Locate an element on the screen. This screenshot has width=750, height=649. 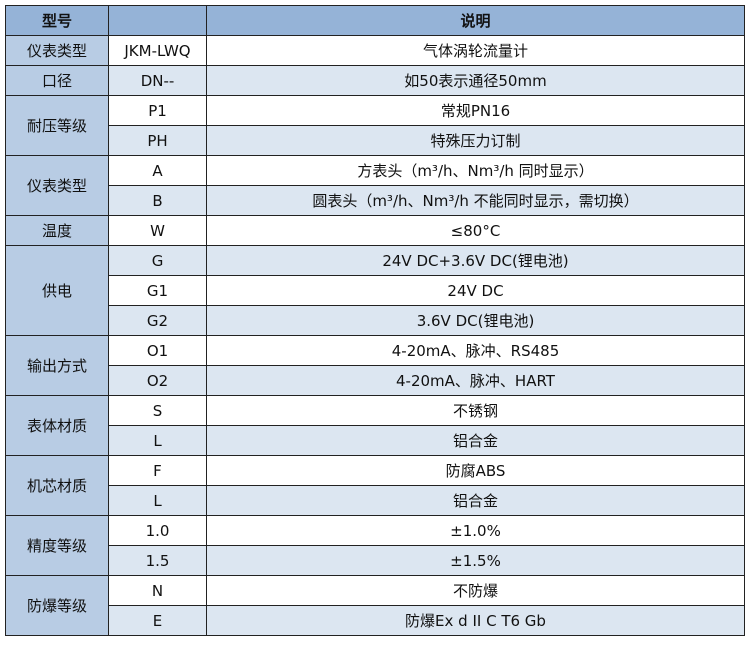
option-code: B is located at coordinates (157, 200).